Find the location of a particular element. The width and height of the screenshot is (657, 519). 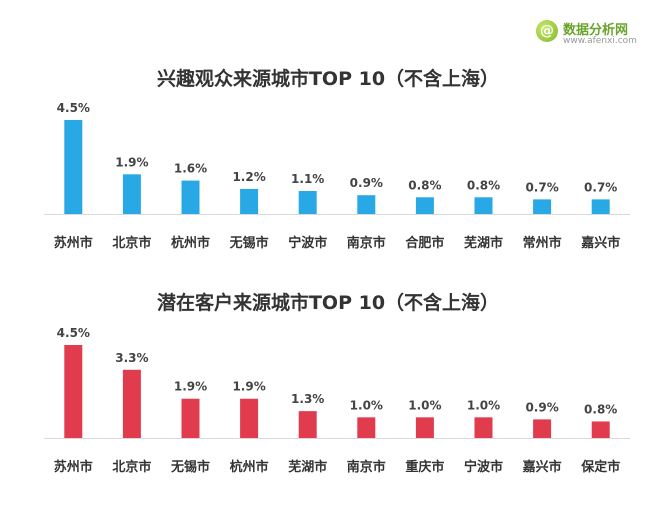

site-logo: @ 数据分析网 www.afenxi.com is located at coordinates (592, 33).